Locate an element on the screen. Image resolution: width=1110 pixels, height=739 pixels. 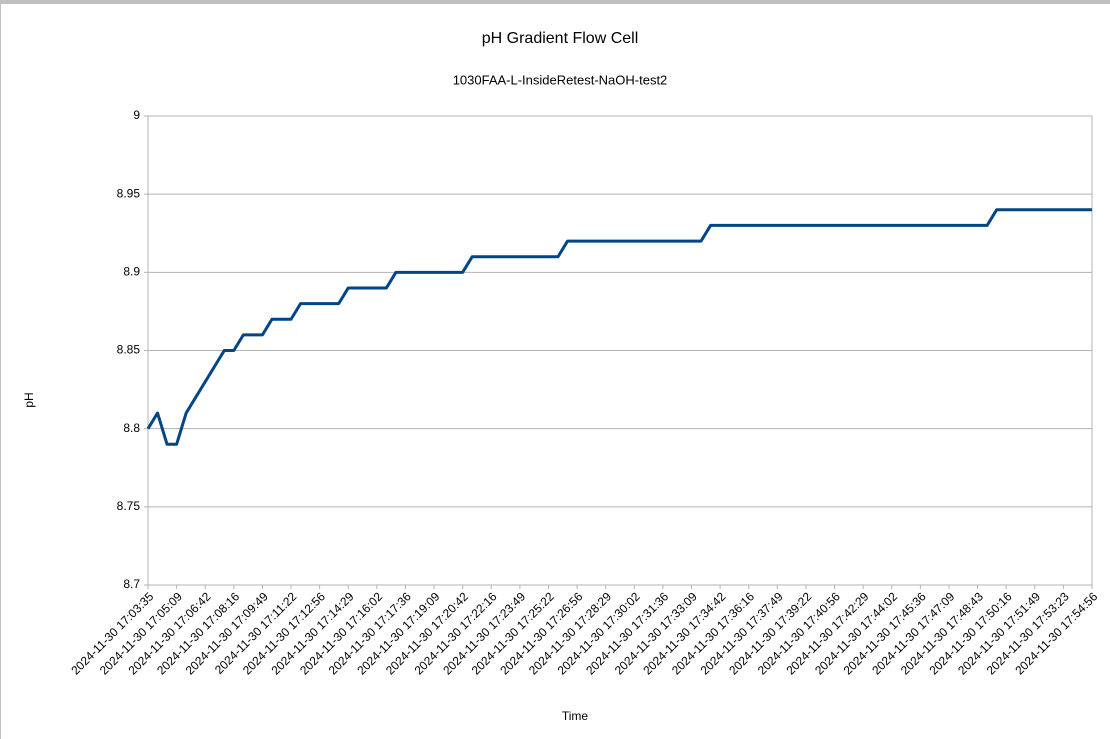
y-tick-label: 8.95 is located at coordinates (129, 193).